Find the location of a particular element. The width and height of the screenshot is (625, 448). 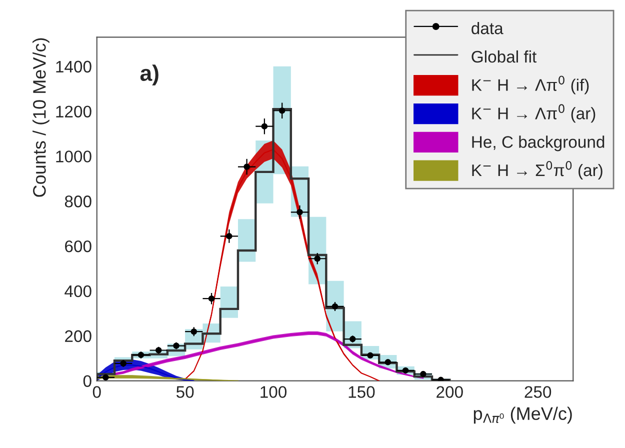

x-tick-label: 200 is located at coordinates (449, 392).